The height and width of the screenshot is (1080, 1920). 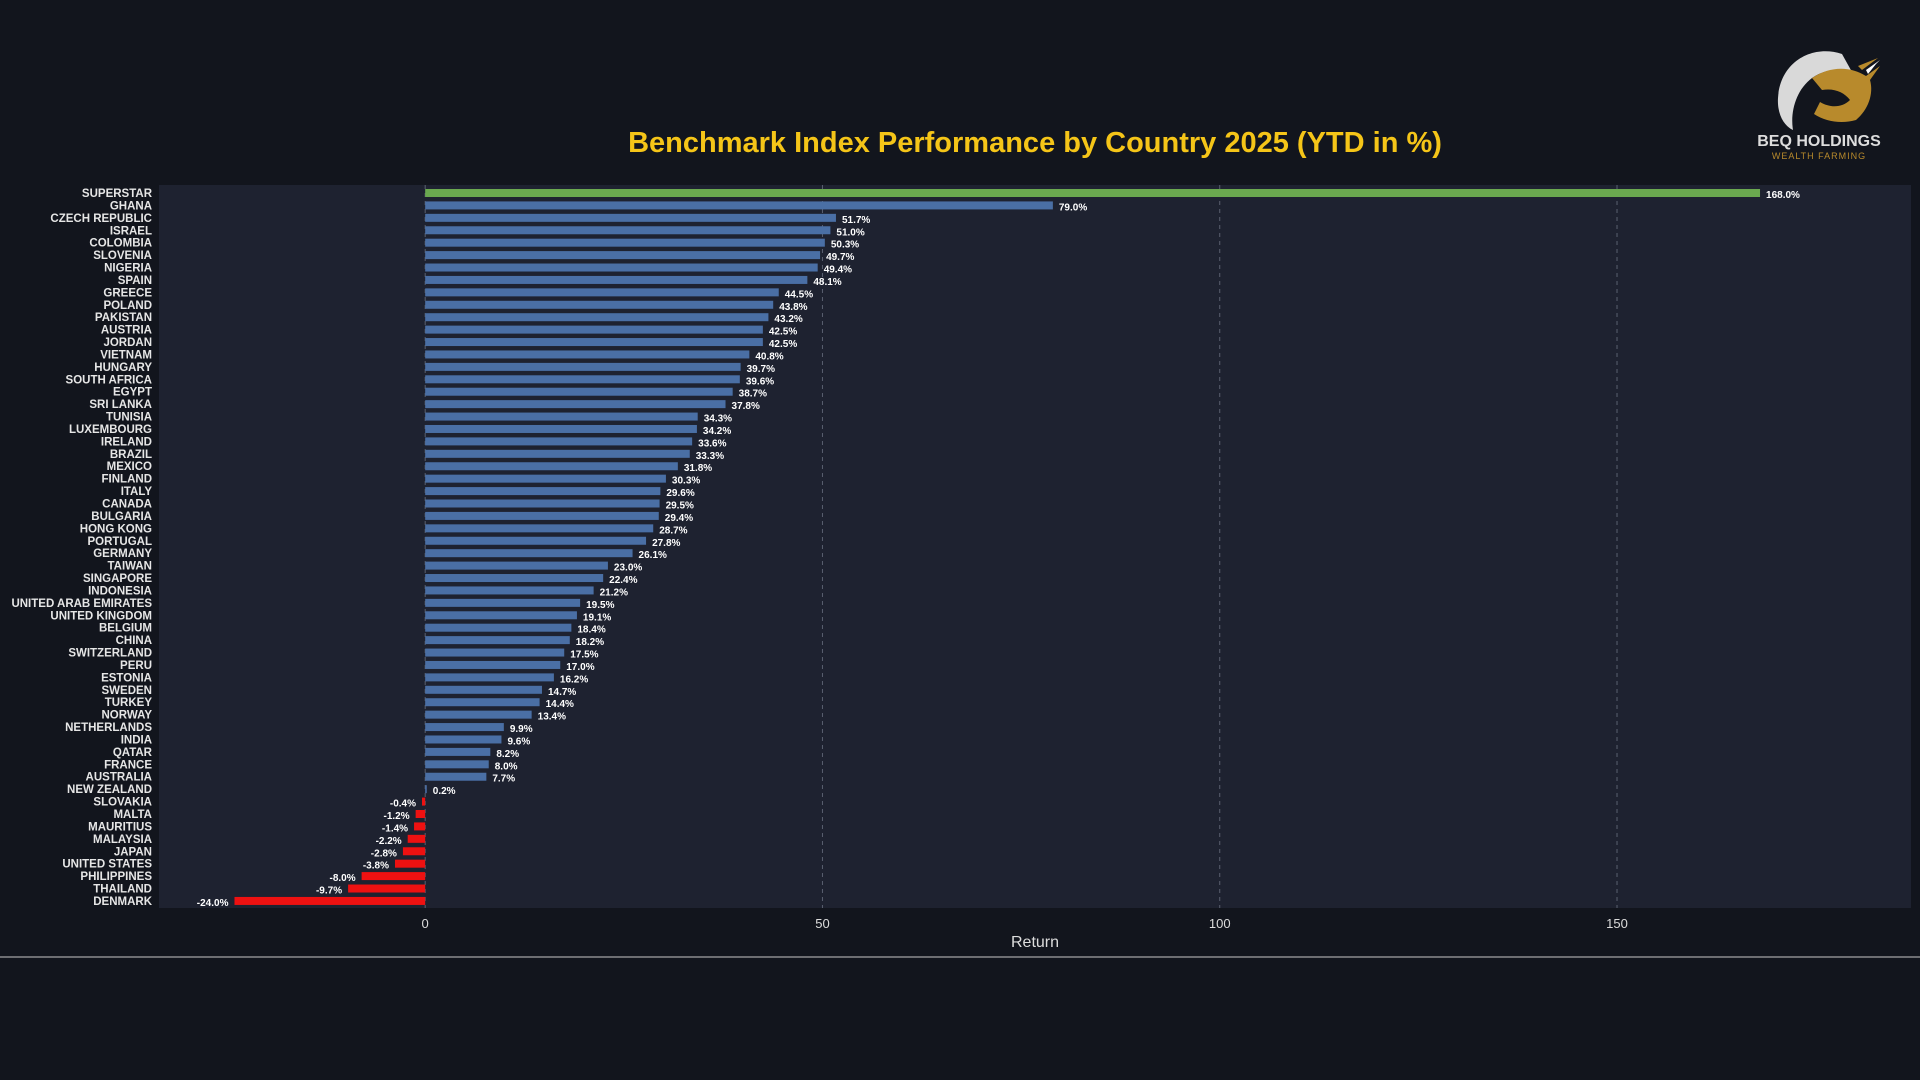 What do you see at coordinates (120, 244) in the screenshot?
I see `category-label: COLOMBIA` at bounding box center [120, 244].